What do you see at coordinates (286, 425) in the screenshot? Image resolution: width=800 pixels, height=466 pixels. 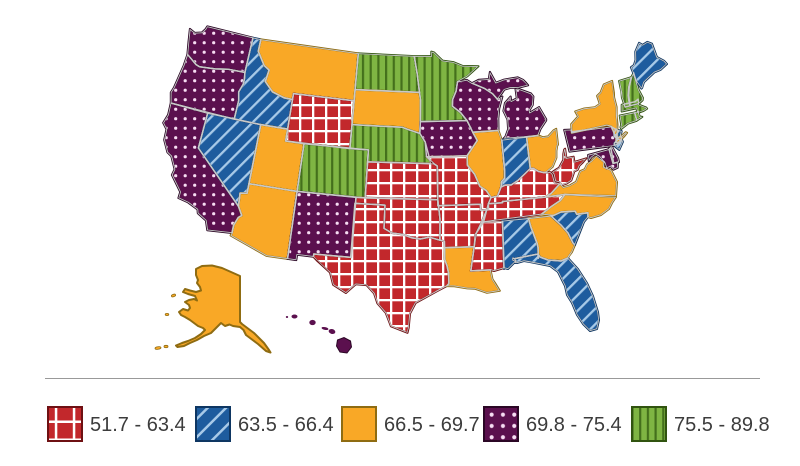 I see `svg-text: 63.5 - 66.4` at bounding box center [286, 425].